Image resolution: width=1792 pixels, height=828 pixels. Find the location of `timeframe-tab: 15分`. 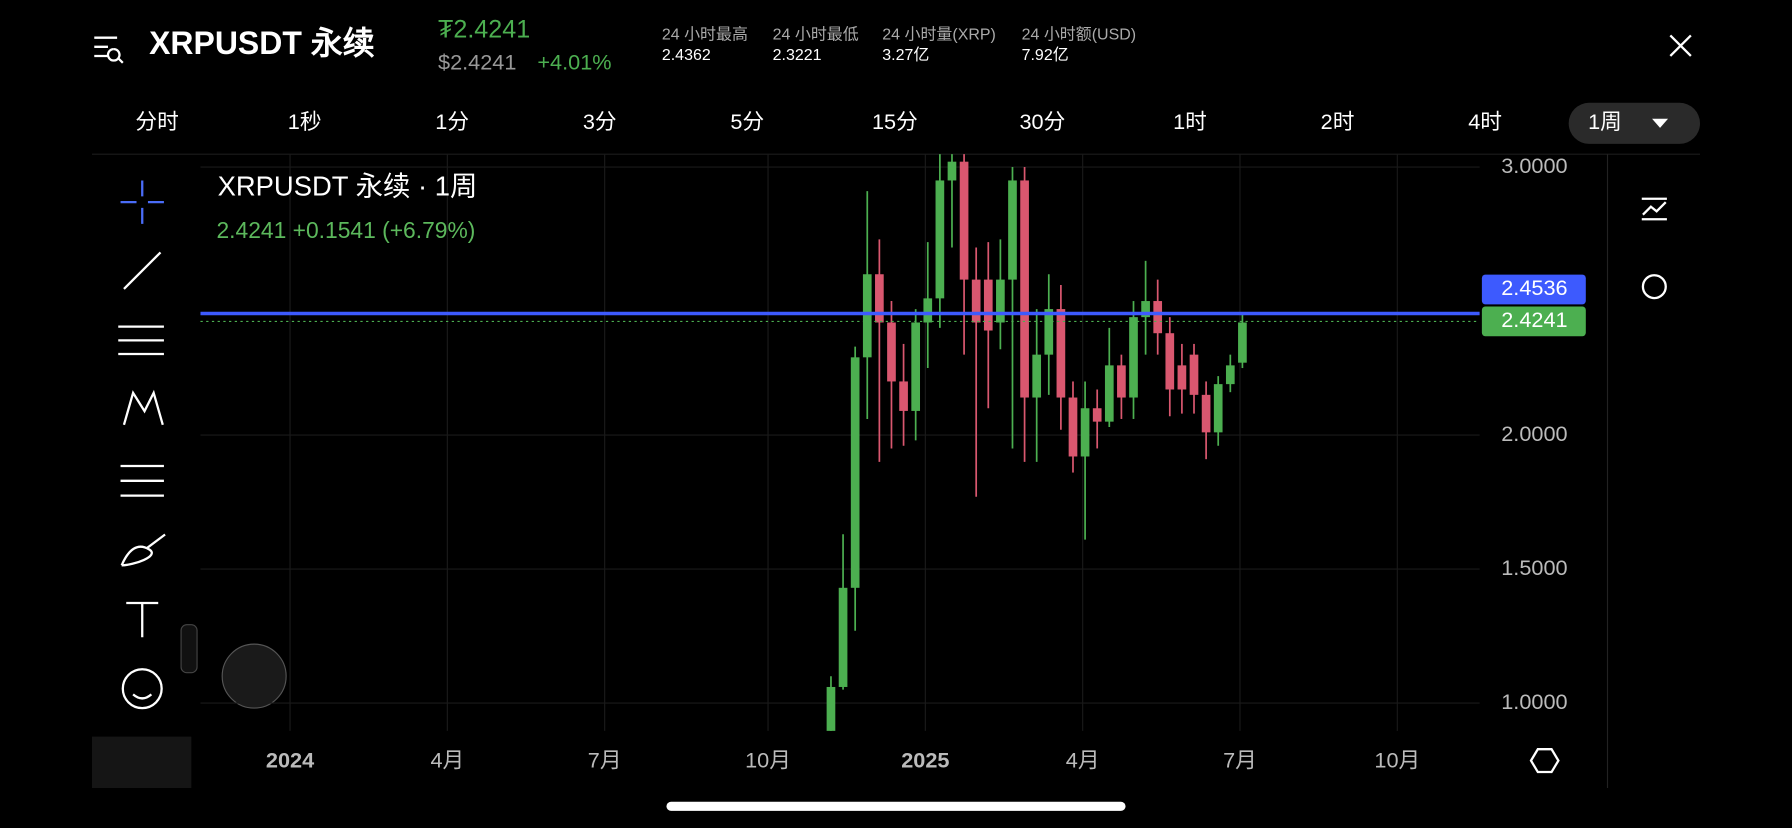

timeframe-tab: 15分 is located at coordinates (895, 121).